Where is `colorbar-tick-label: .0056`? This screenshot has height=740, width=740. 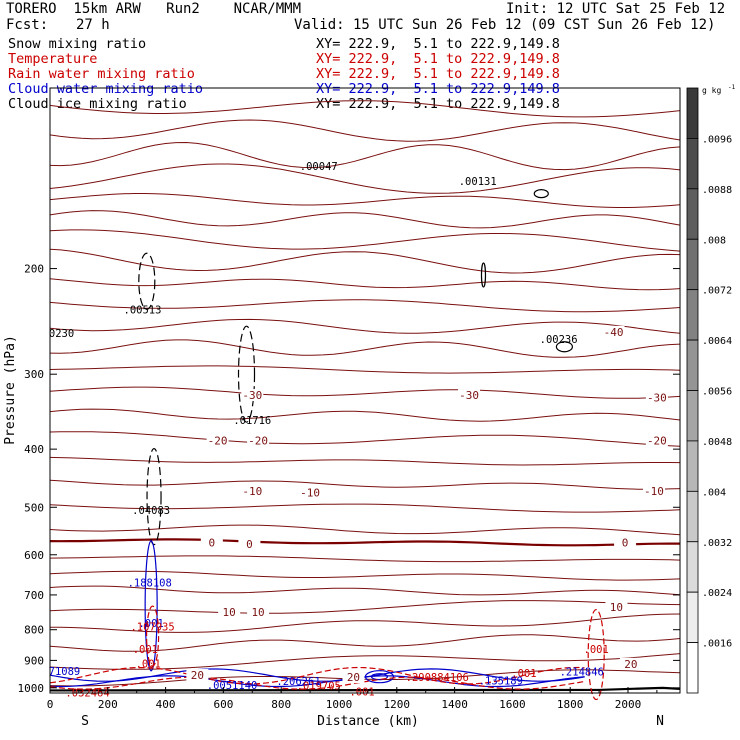 colorbar-tick-label: .0056 is located at coordinates (717, 392).